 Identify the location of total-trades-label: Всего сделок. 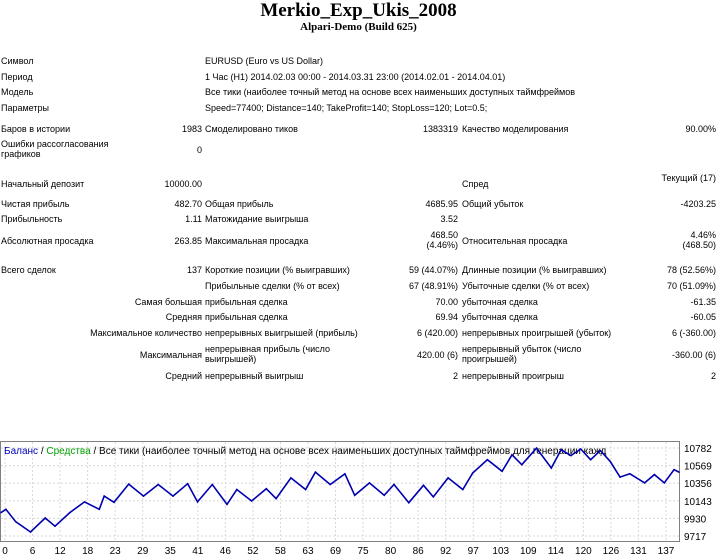
(28, 270).